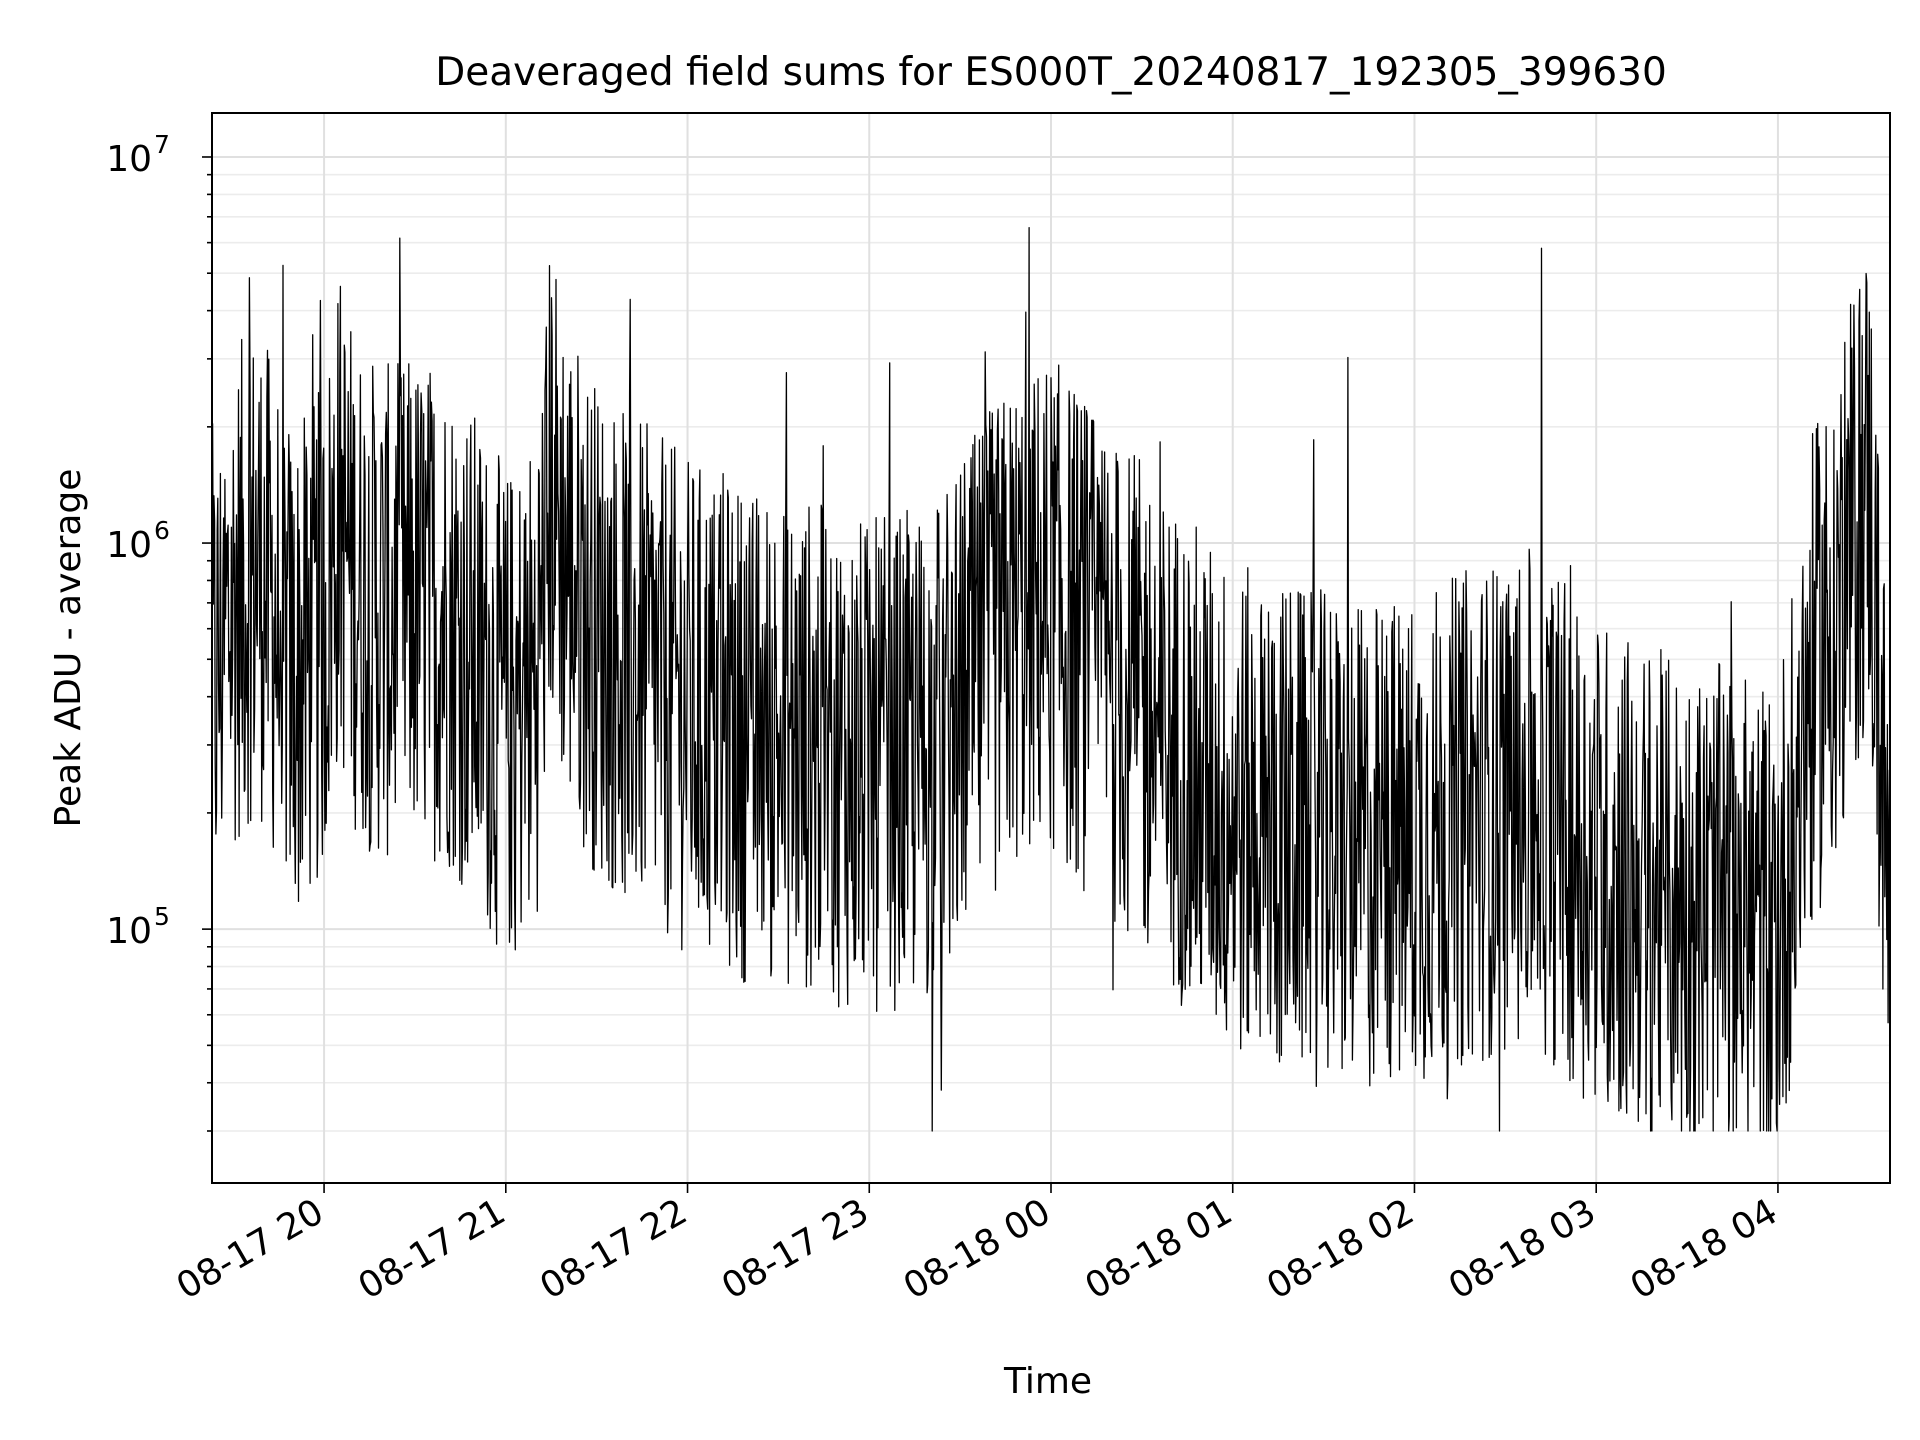  What do you see at coordinates (162, 916) in the screenshot?
I see `y-tick-exponent: 5` at bounding box center [162, 916].